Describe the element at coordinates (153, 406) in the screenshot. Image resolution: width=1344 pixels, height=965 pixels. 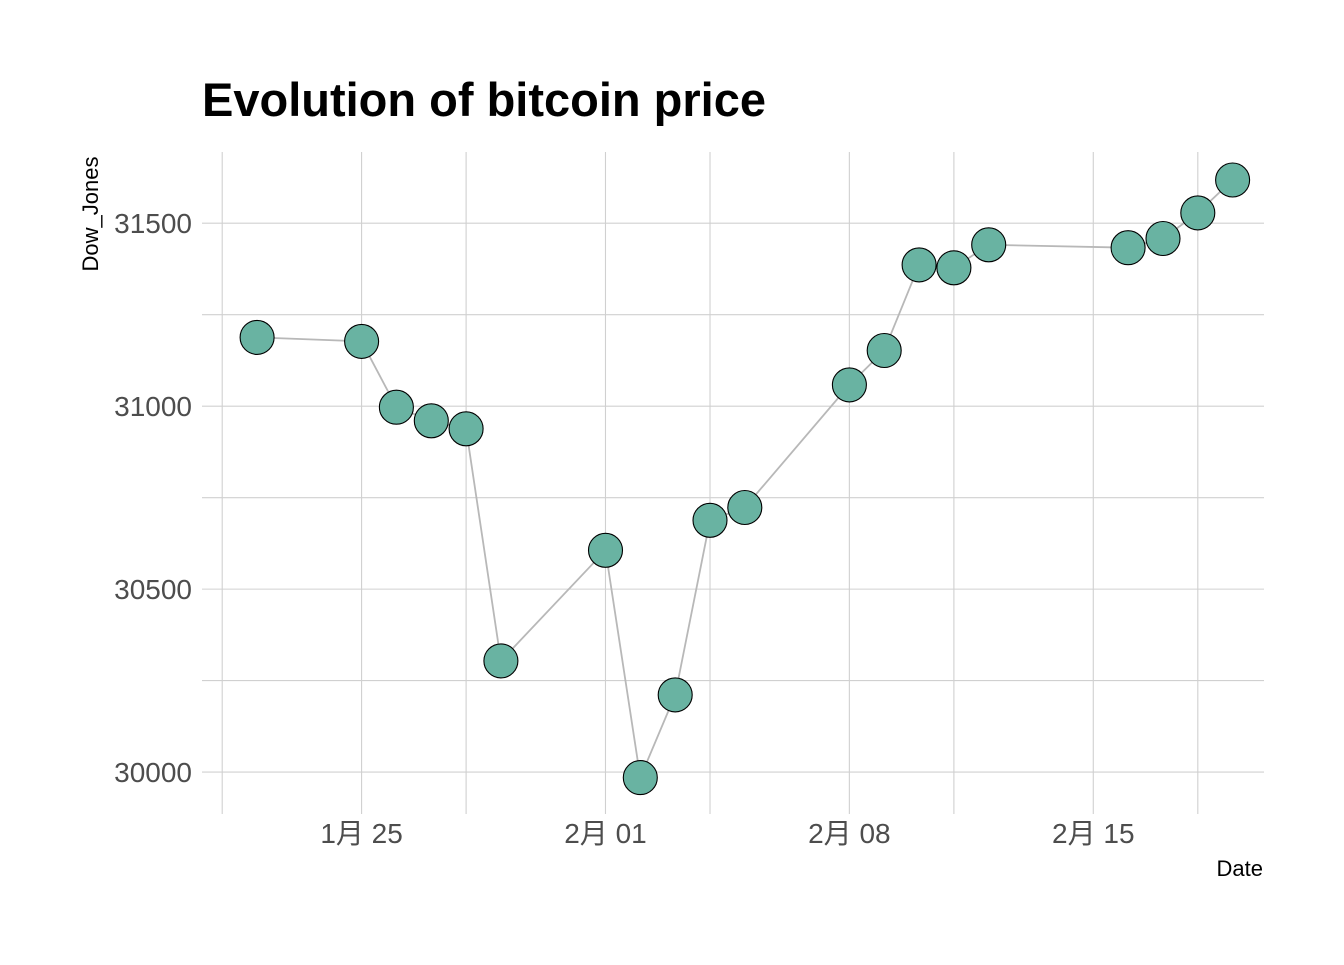
I see `y-tick-label: 31000` at that location.